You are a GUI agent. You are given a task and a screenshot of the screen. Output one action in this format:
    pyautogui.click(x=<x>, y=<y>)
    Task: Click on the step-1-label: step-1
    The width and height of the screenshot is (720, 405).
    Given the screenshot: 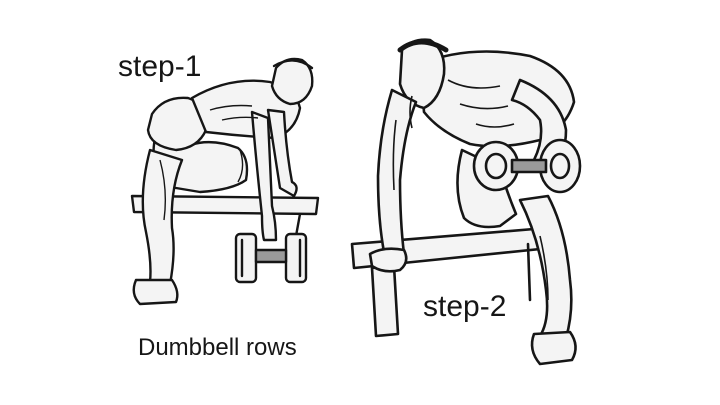 What is the action you would take?
    pyautogui.click(x=160, y=66)
    